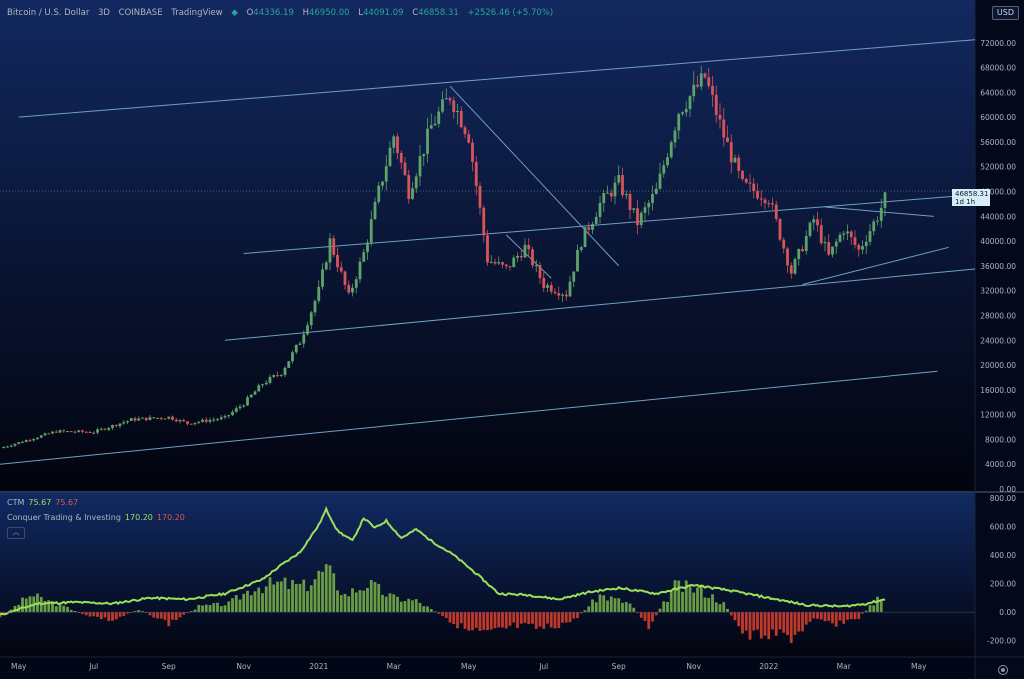  I want to click on cti-legend: Conquer Trading & Investing 170.20 170.20, so click(96, 517).